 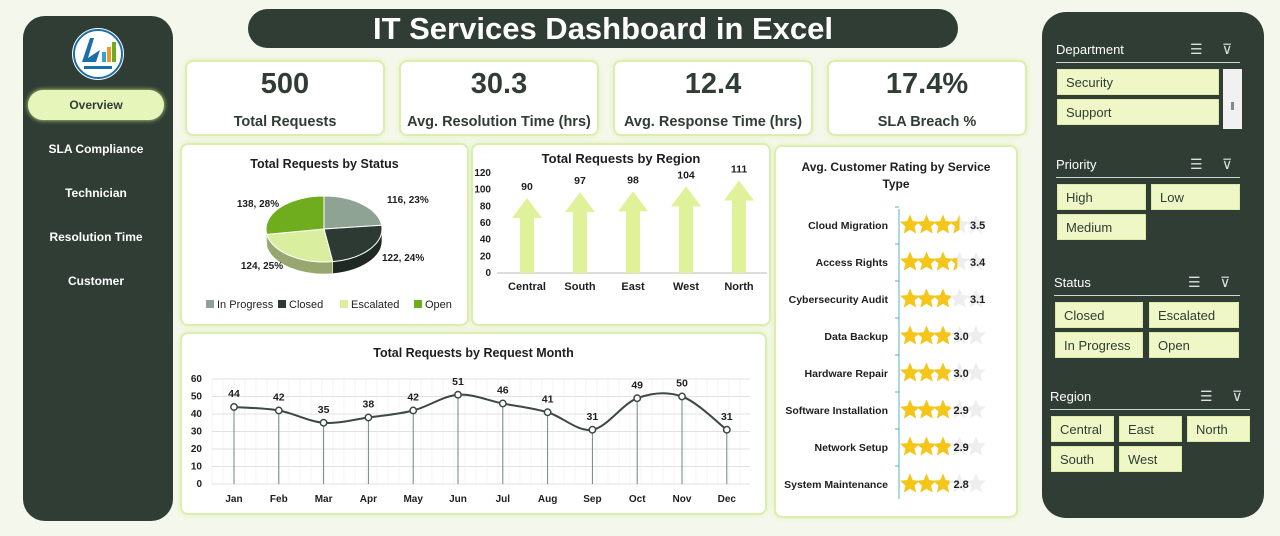 I want to click on x-tick-label: Feb, so click(x=279, y=499).